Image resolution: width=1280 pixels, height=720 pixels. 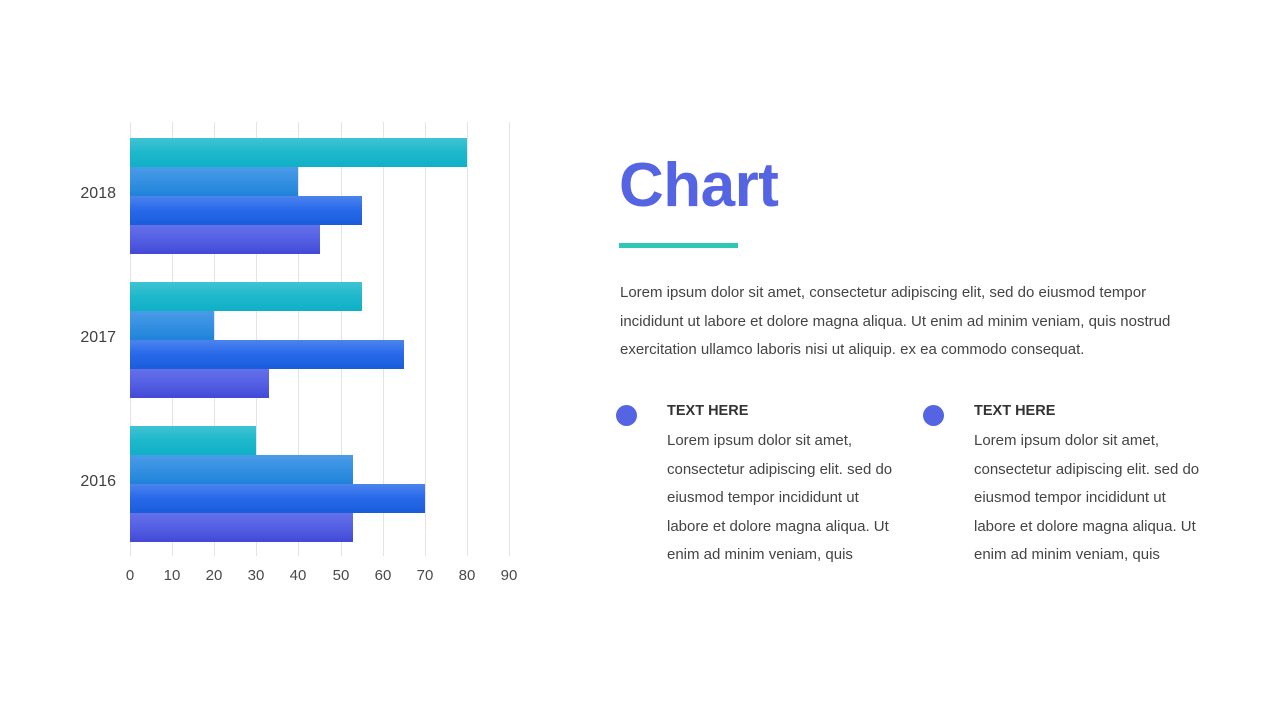 I want to click on tick-label: 80, so click(x=467, y=575).